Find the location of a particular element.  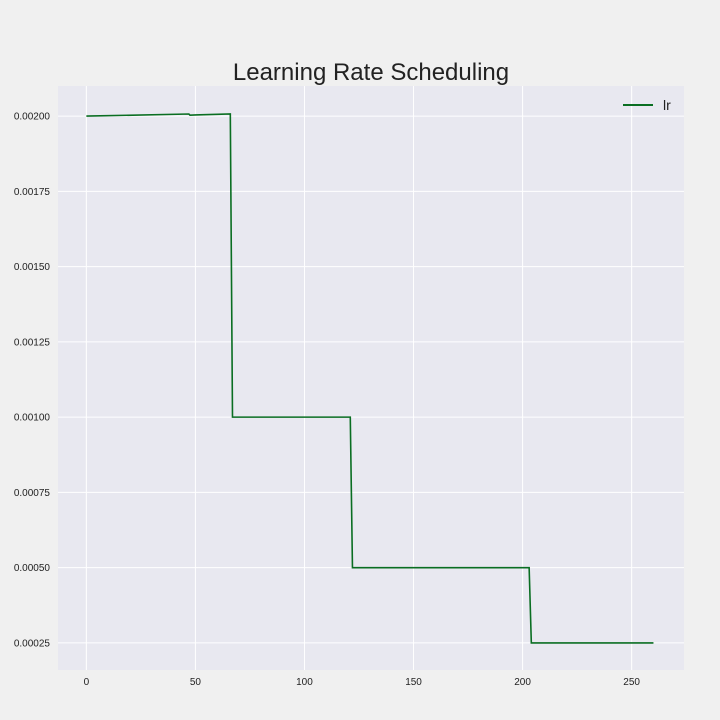

y-tick-label: 0.00200 is located at coordinates (32, 117).